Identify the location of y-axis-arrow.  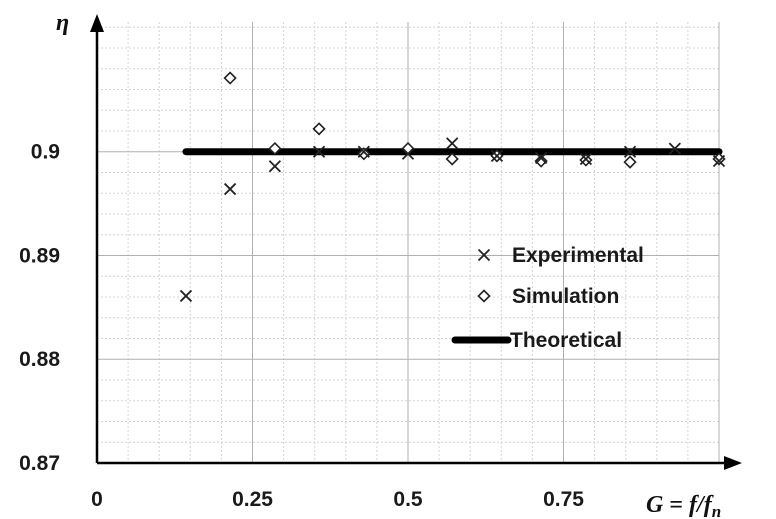
(97, 23).